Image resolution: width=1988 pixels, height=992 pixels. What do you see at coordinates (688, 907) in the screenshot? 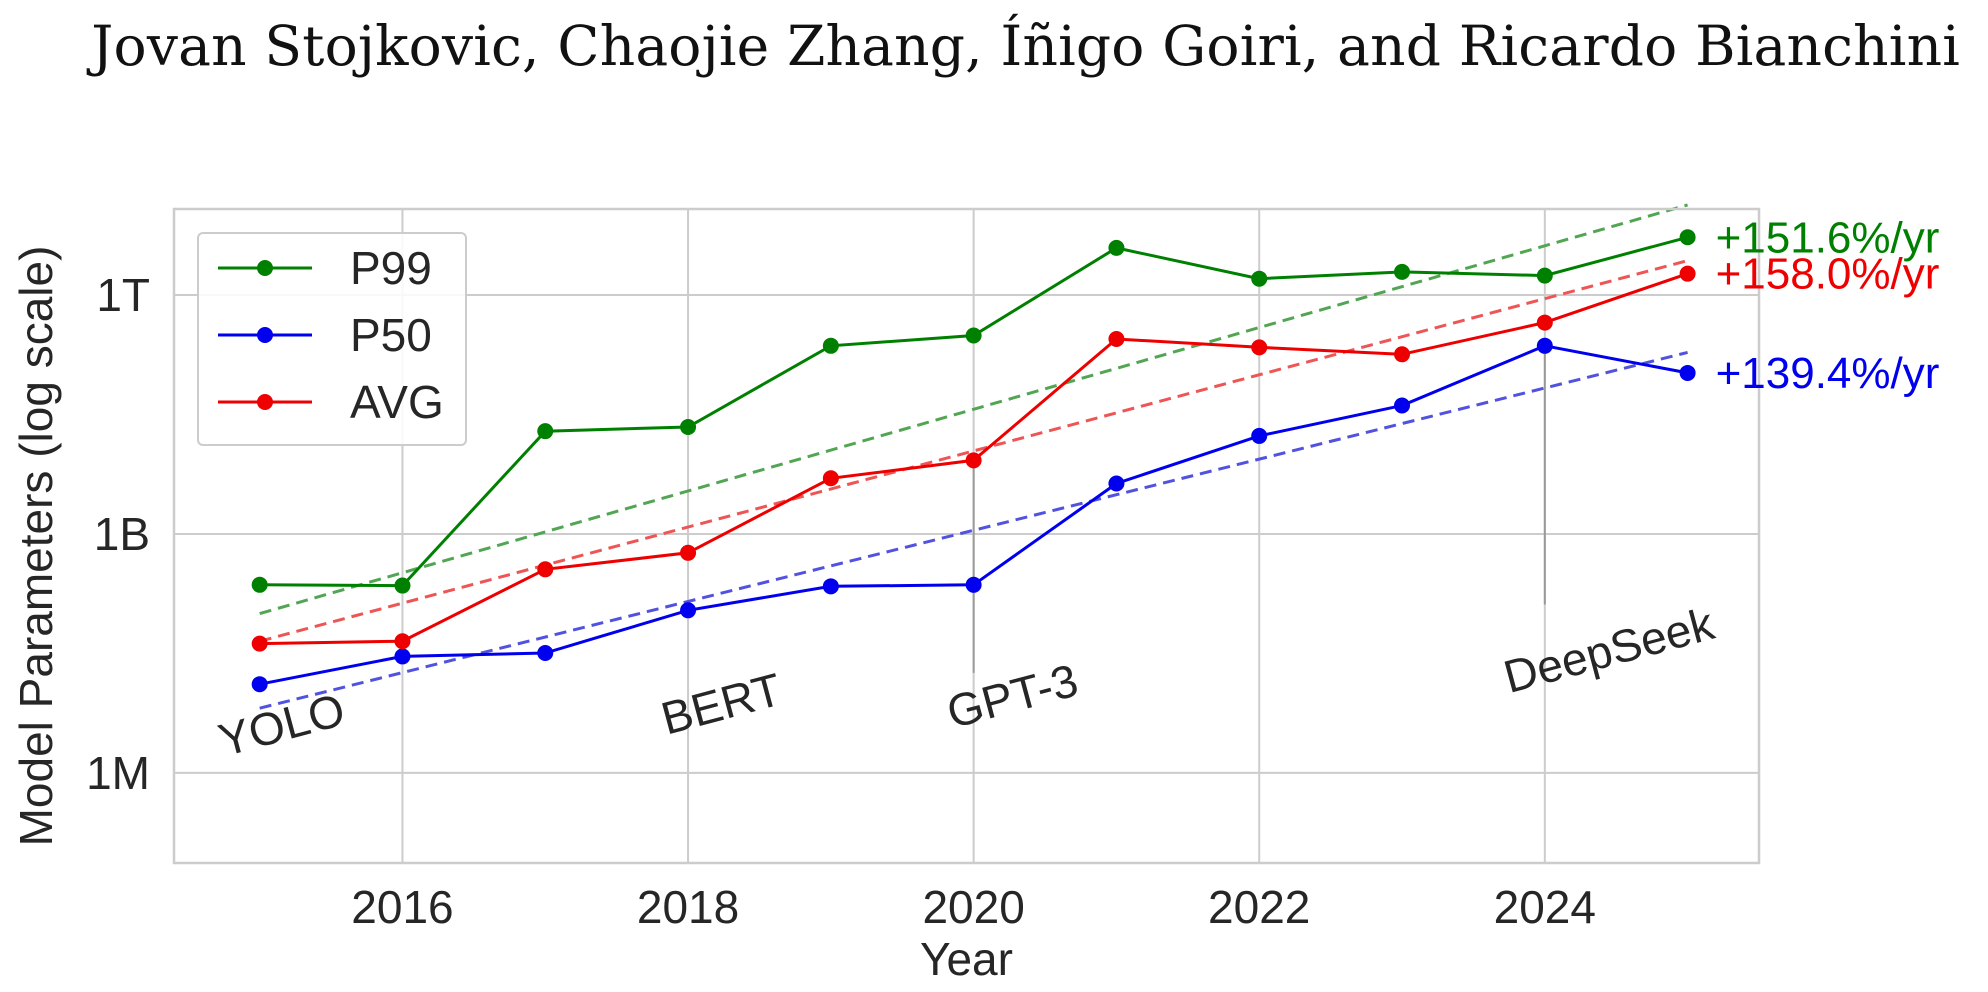
I see `x-tick-label: 2018` at bounding box center [688, 907].